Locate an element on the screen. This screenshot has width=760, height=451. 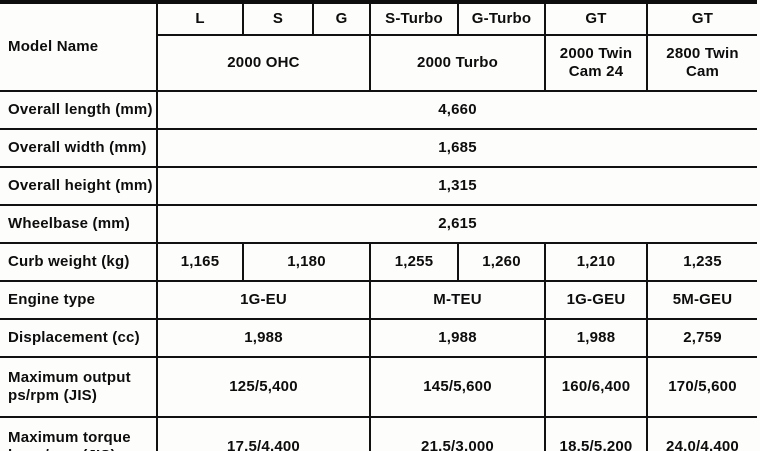
engine-header-2000-ohc: 2000 OHC is located at coordinates (264, 63).